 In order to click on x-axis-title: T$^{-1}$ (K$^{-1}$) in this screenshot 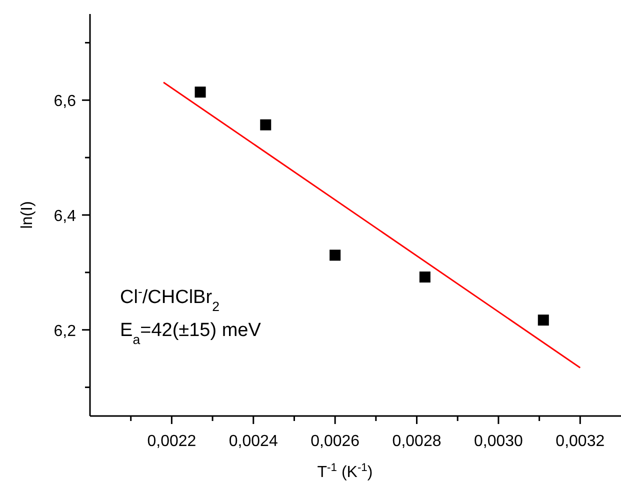, I will do `click(345, 471)`.